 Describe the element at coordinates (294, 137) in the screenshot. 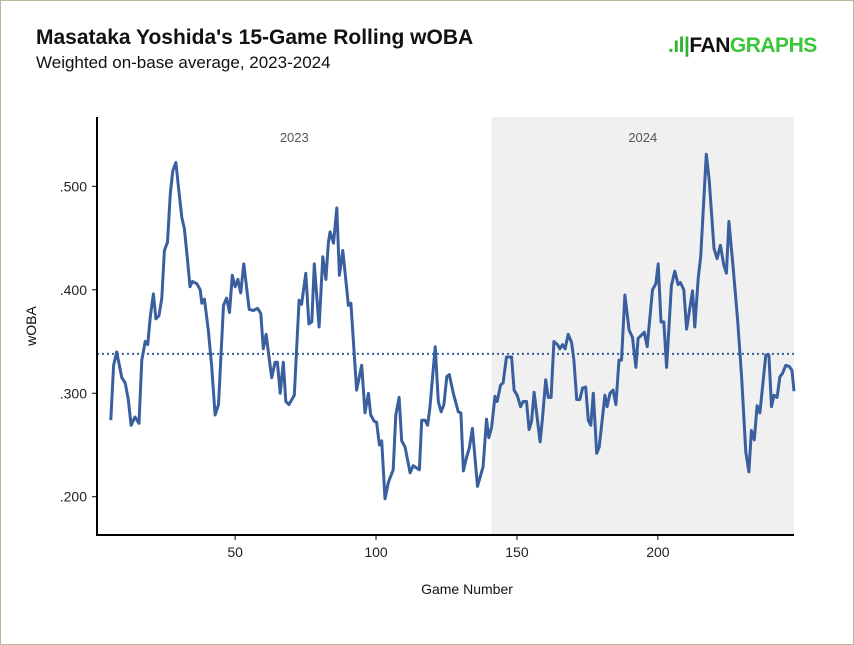

I see `region-label: 2023` at that location.